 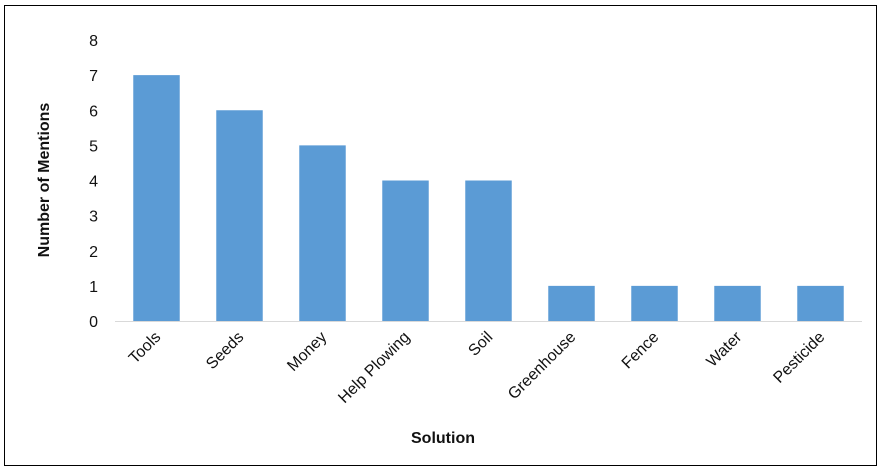 I want to click on y-tick-label: 8, so click(x=93, y=41).